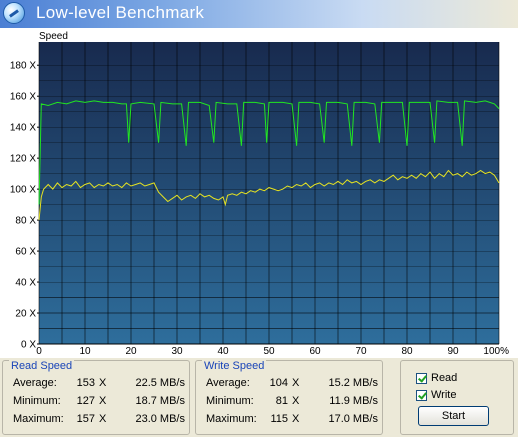 The width and height of the screenshot is (518, 437). What do you see at coordinates (289, 403) in the screenshot?
I see `write-minimum-row: Minimum: 81 X 11.9 MB/s` at bounding box center [289, 403].